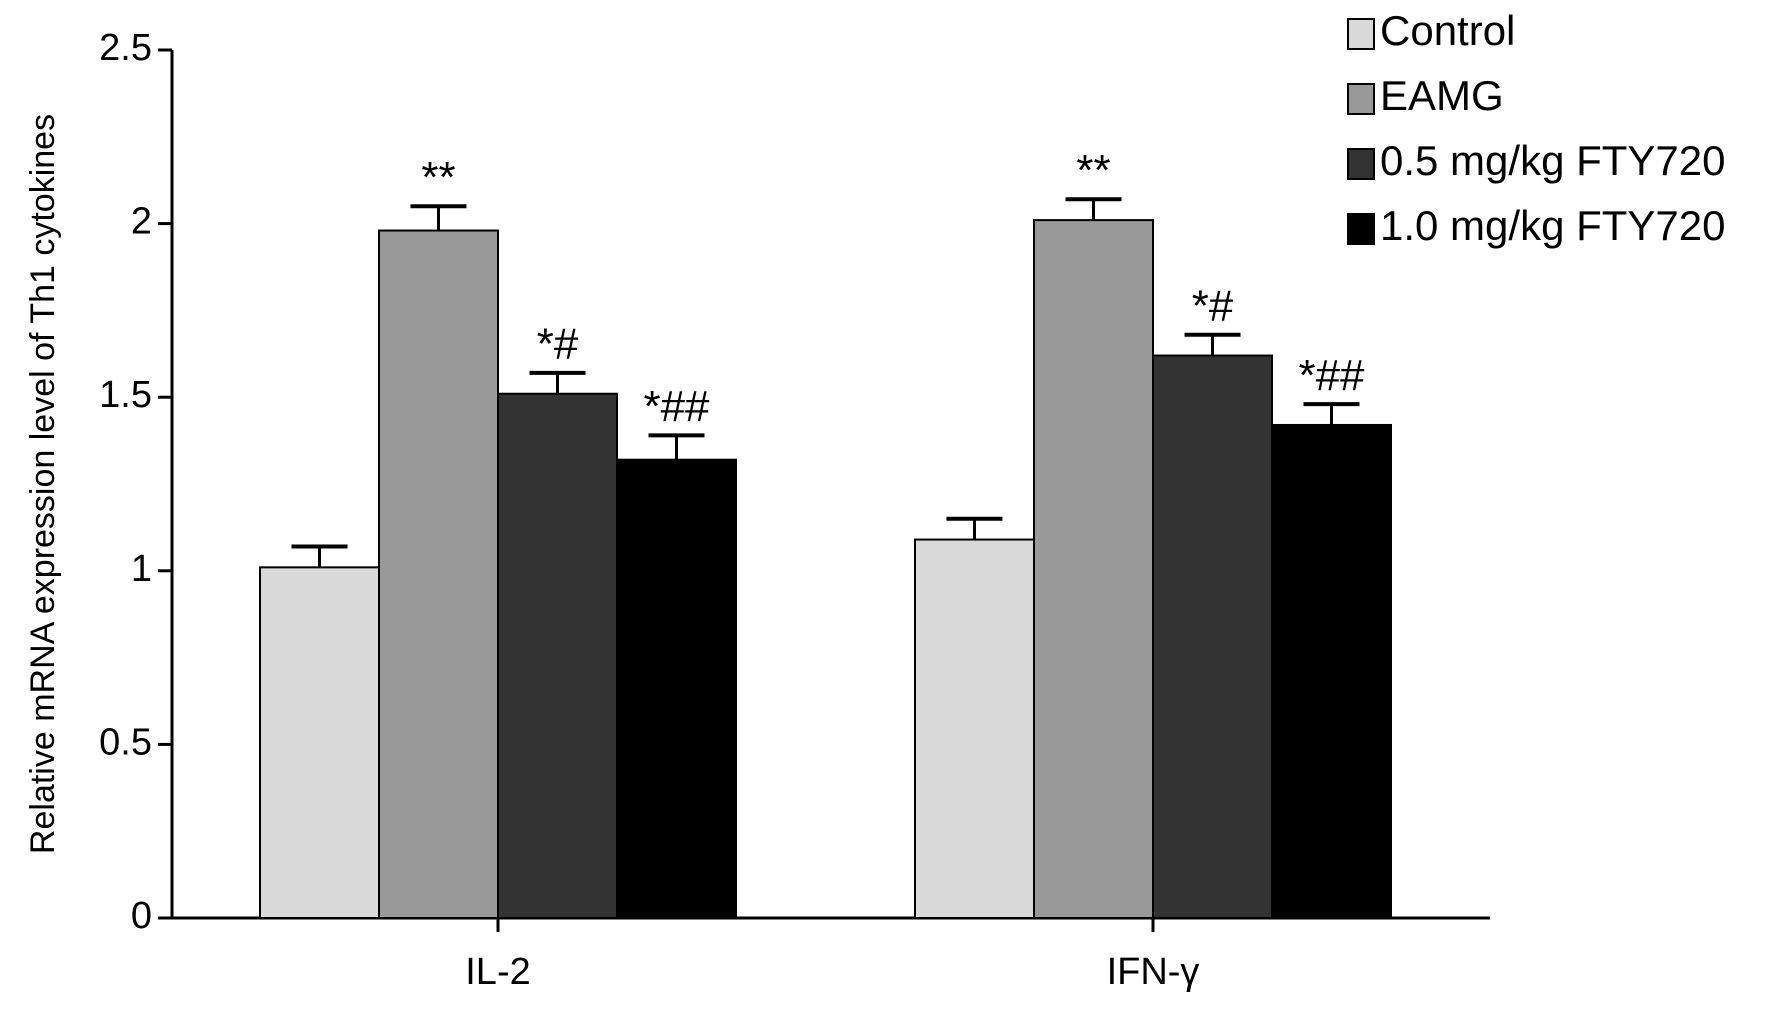  Describe the element at coordinates (1442, 95) in the screenshot. I see `legend-label: EAMG` at that location.